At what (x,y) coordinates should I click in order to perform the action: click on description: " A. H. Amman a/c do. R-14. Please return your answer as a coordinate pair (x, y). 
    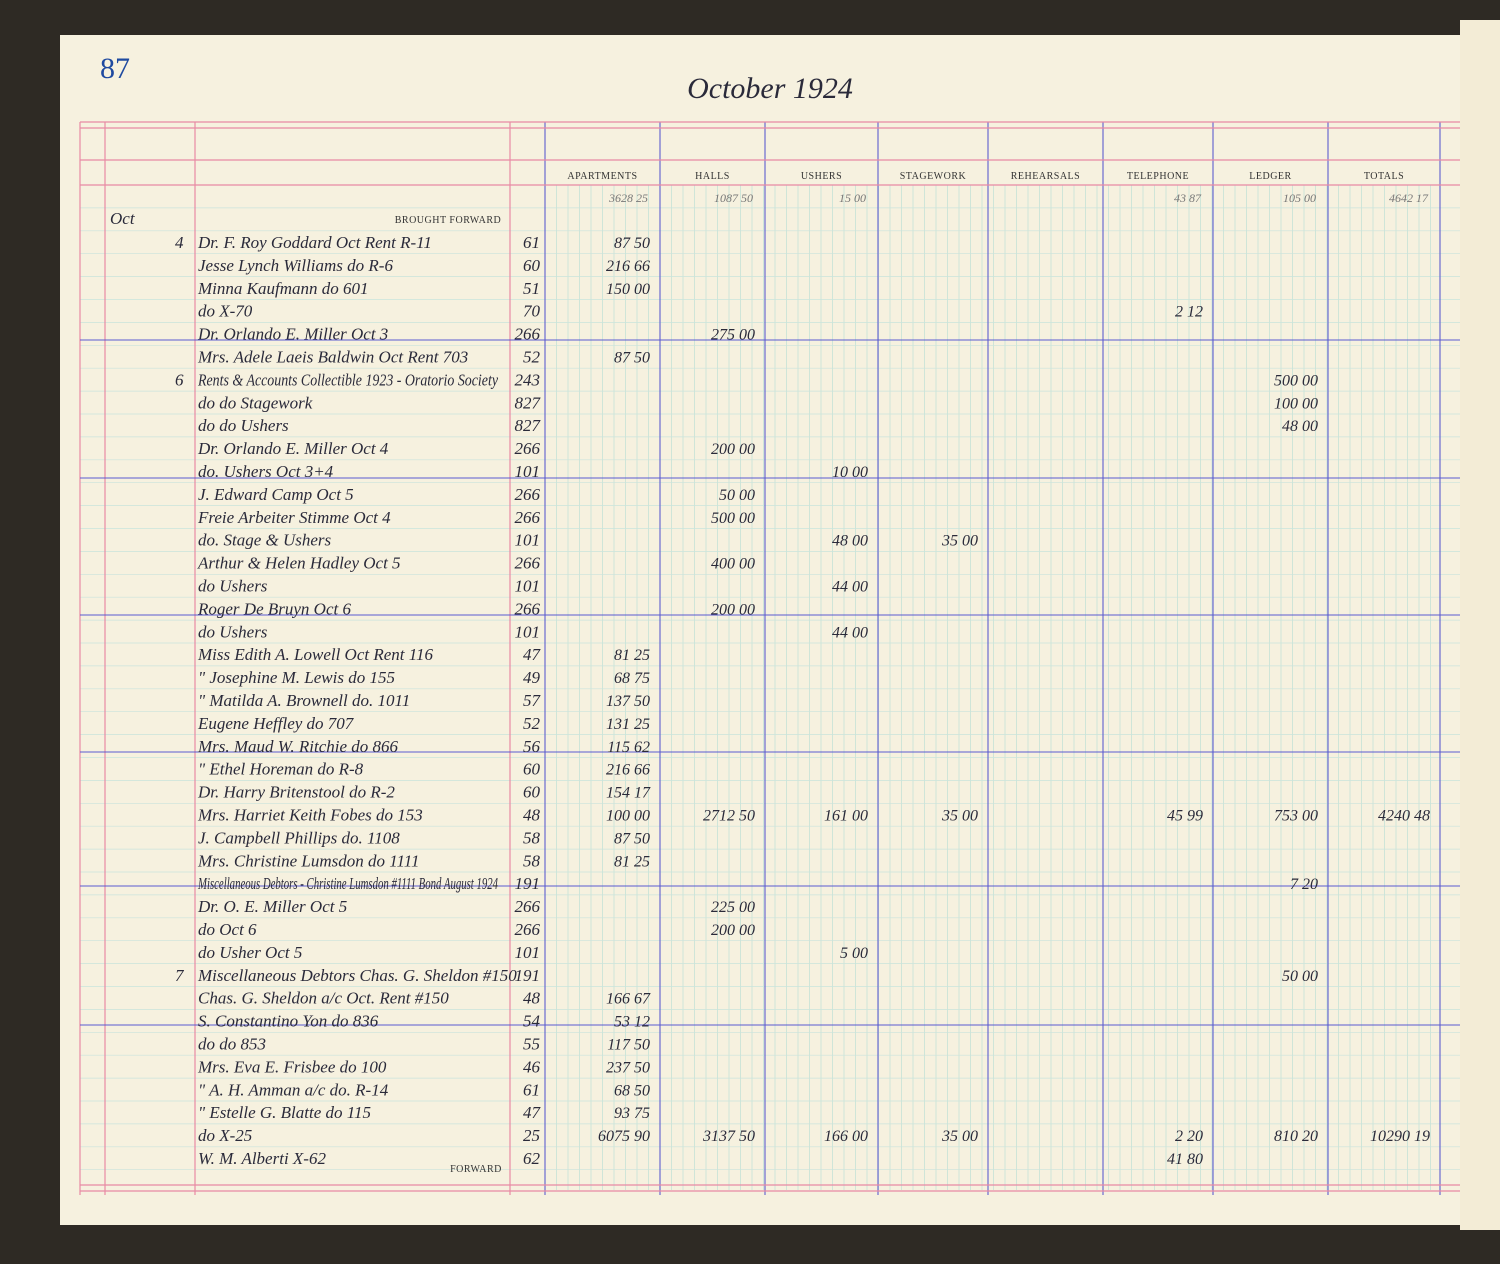
    Looking at the image, I should click on (293, 1089).